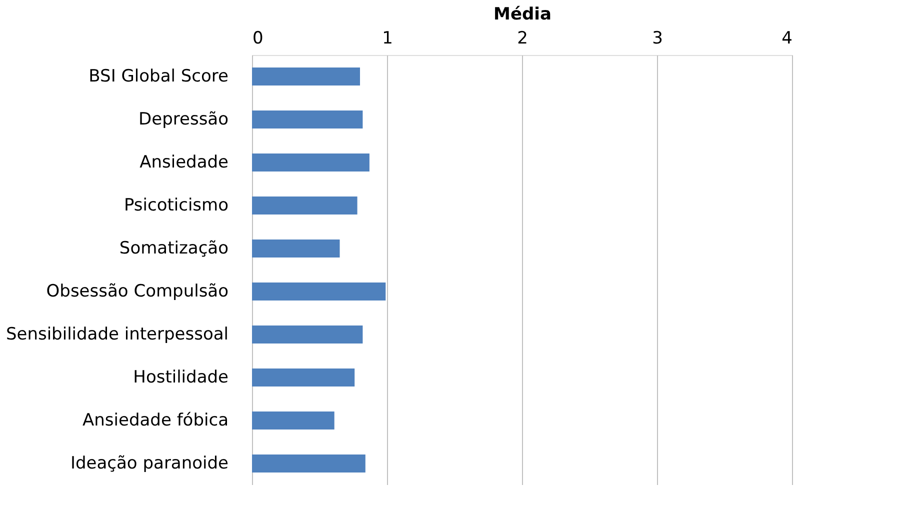  Describe the element at coordinates (183, 120) in the screenshot. I see `y-tick-label: Depressão` at that location.